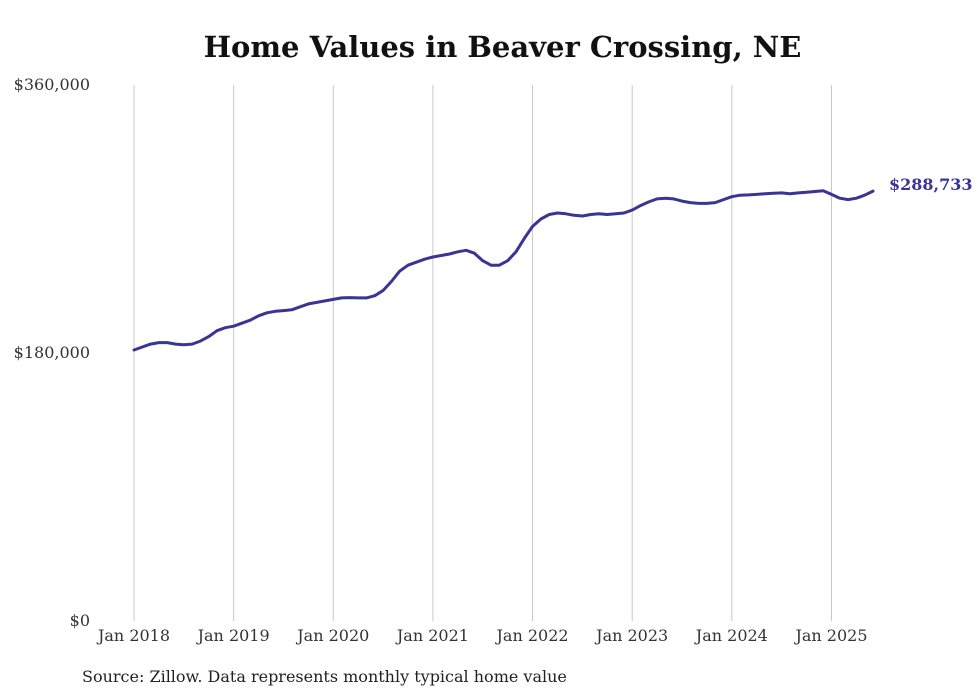  What do you see at coordinates (133, 635) in the screenshot?
I see `x-tick-label: Jan 2018` at bounding box center [133, 635].